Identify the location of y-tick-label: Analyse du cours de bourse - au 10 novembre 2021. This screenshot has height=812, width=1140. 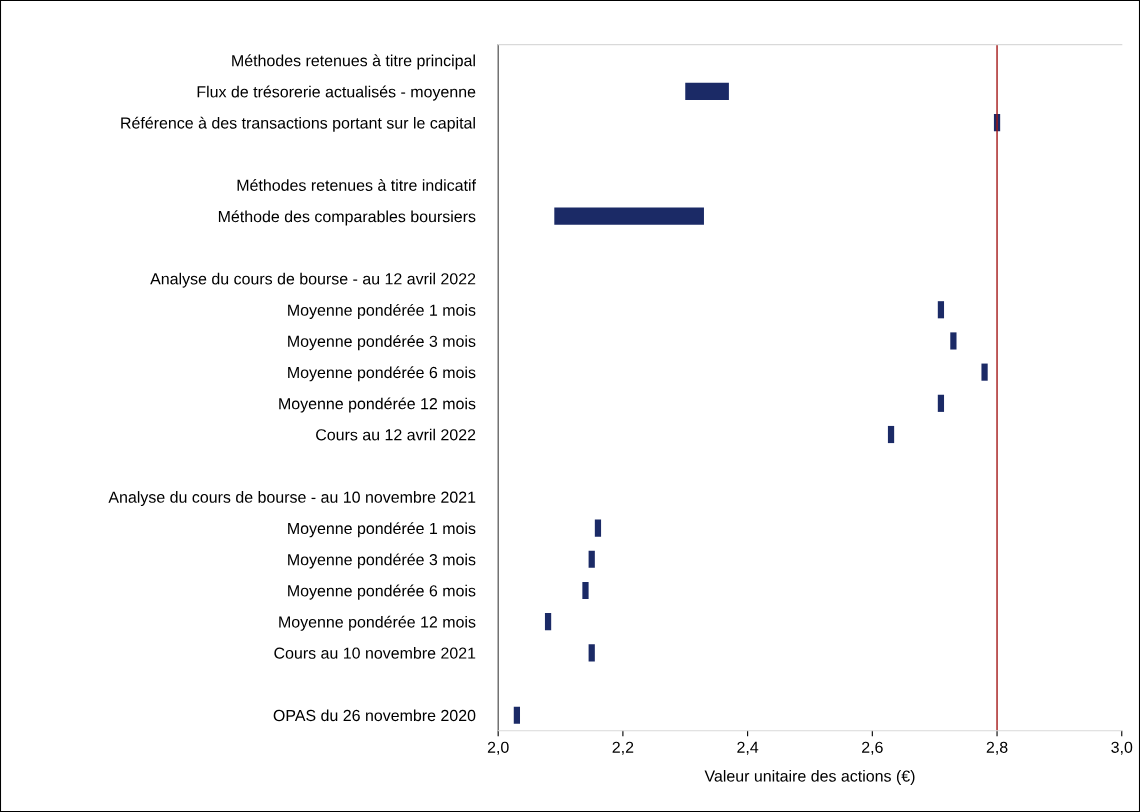
(292, 498).